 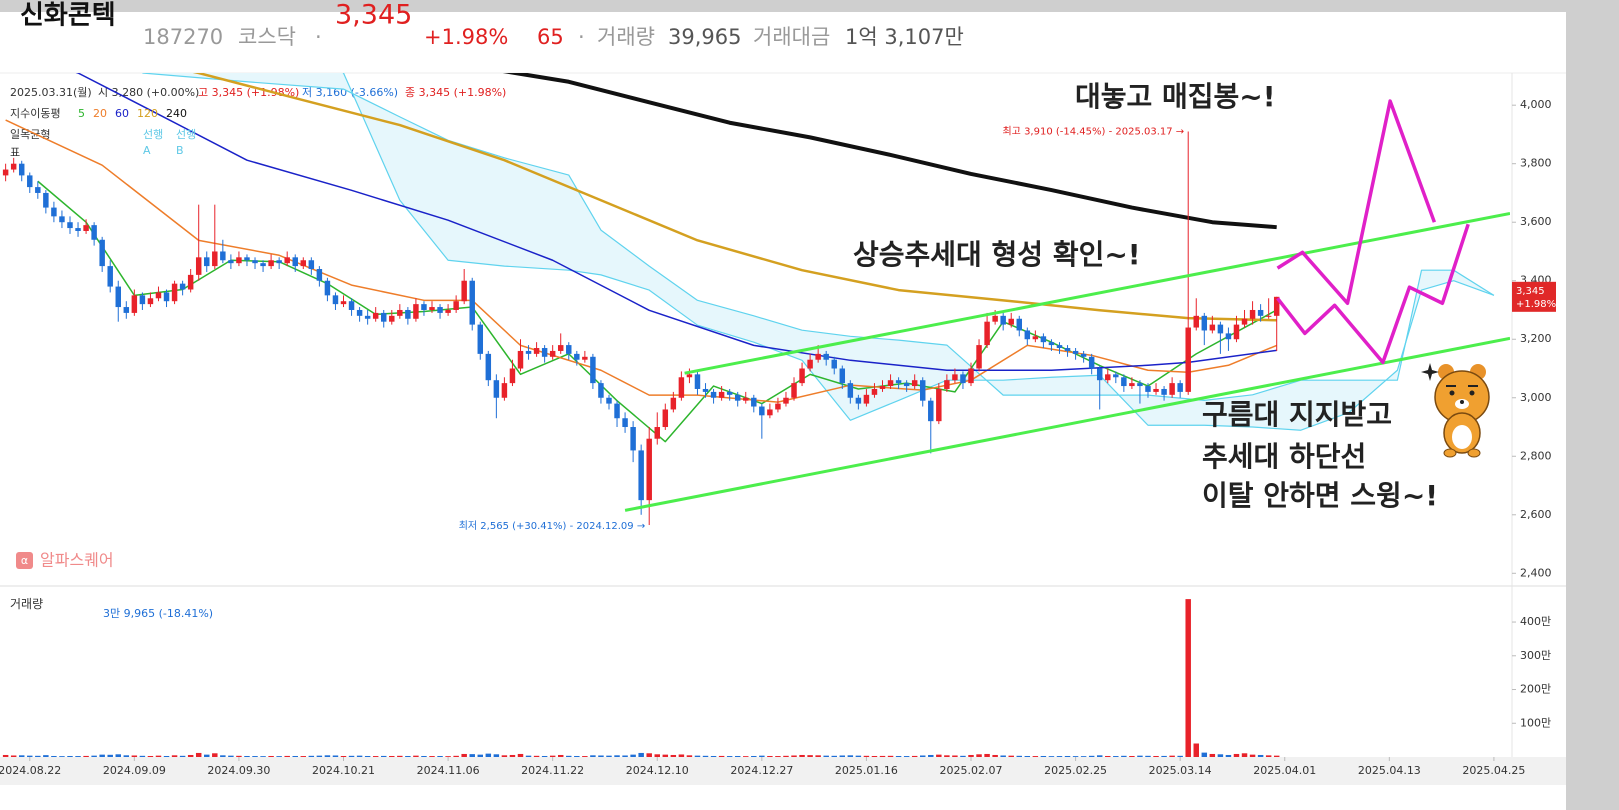 I want to click on y-tick-label: 3,800, so click(x=1536, y=163).